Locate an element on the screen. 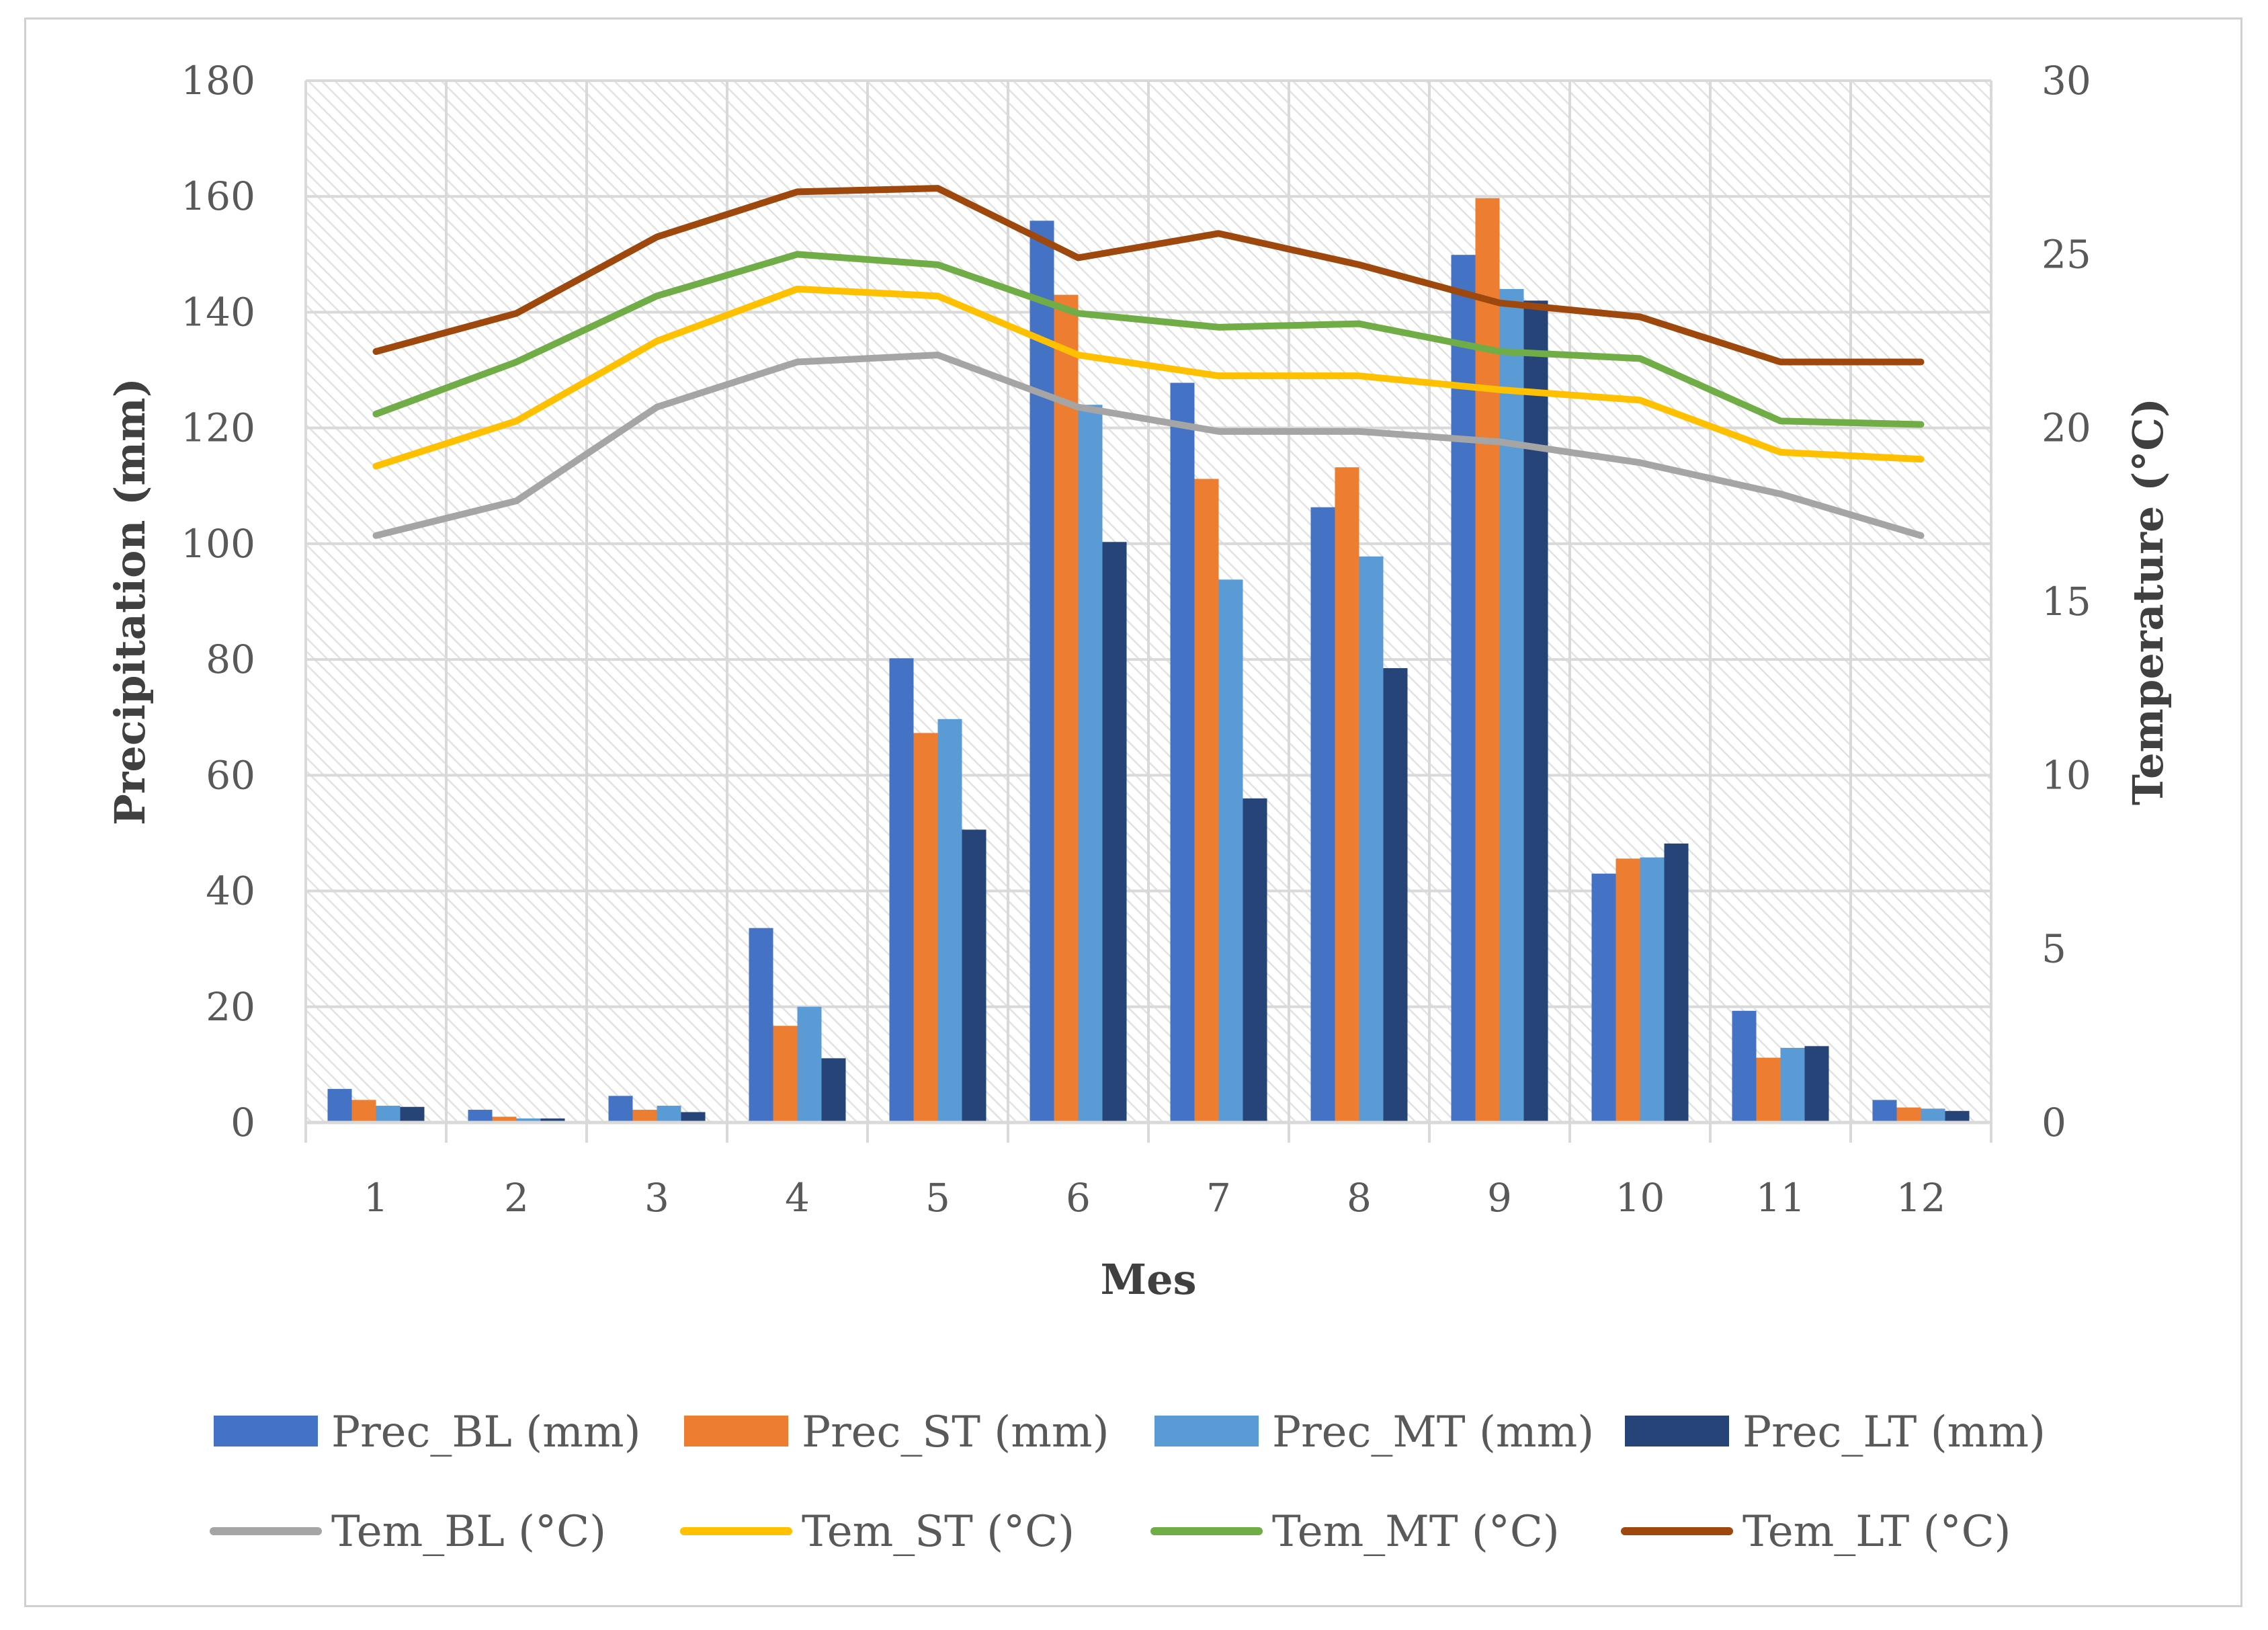  y2-tick-label: 10 is located at coordinates (2066, 775).